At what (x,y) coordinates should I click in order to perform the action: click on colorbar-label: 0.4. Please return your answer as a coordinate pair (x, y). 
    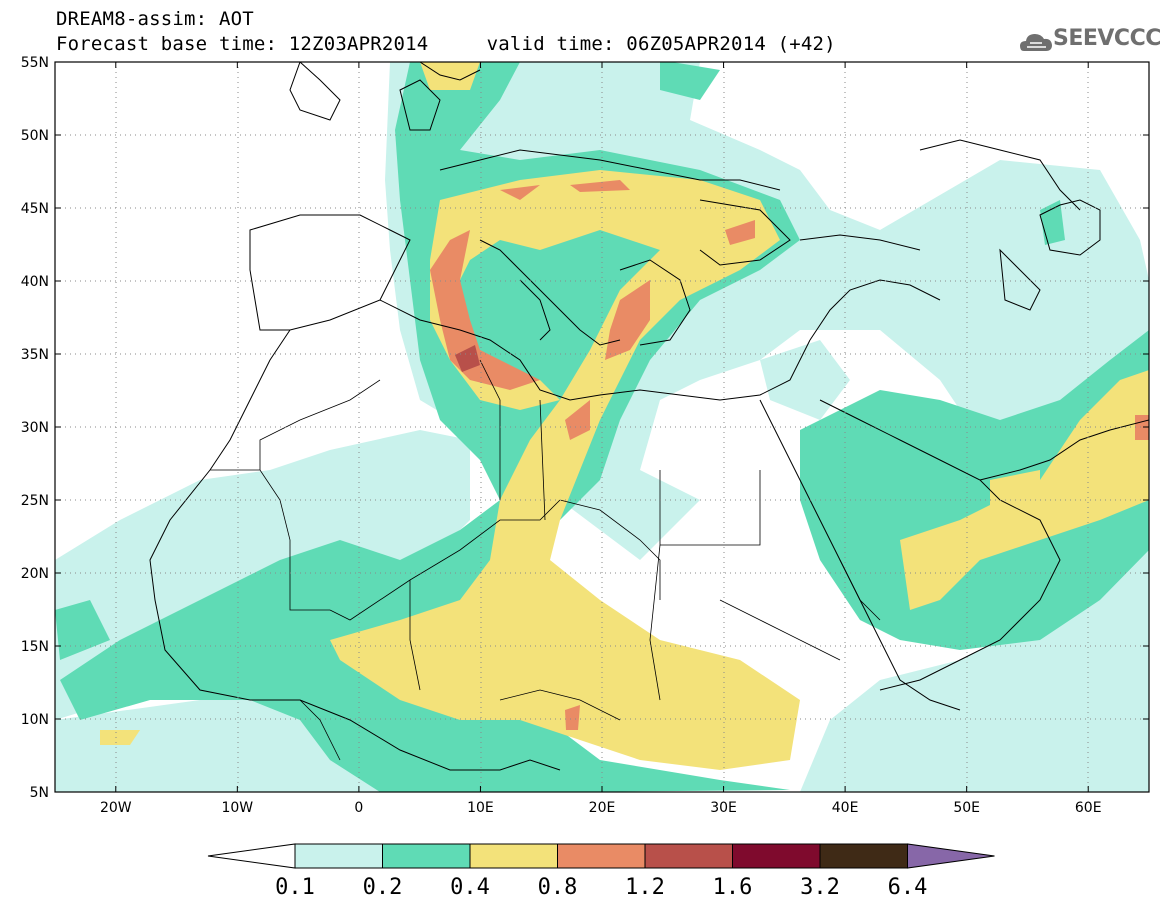
    Looking at the image, I should click on (470, 887).